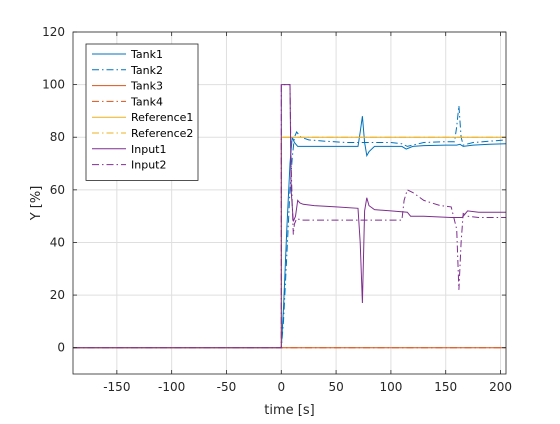 The height and width of the screenshot is (424, 560). What do you see at coordinates (289, 410) in the screenshot?
I see `x-axis-label: time [s]` at bounding box center [289, 410].